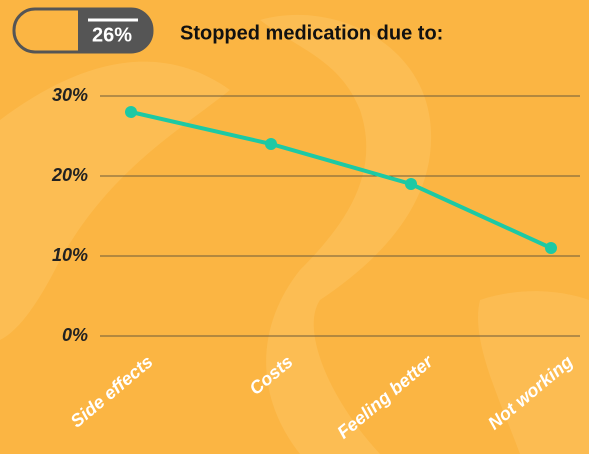  I want to click on y-tick-label: 0%, so click(75, 335).